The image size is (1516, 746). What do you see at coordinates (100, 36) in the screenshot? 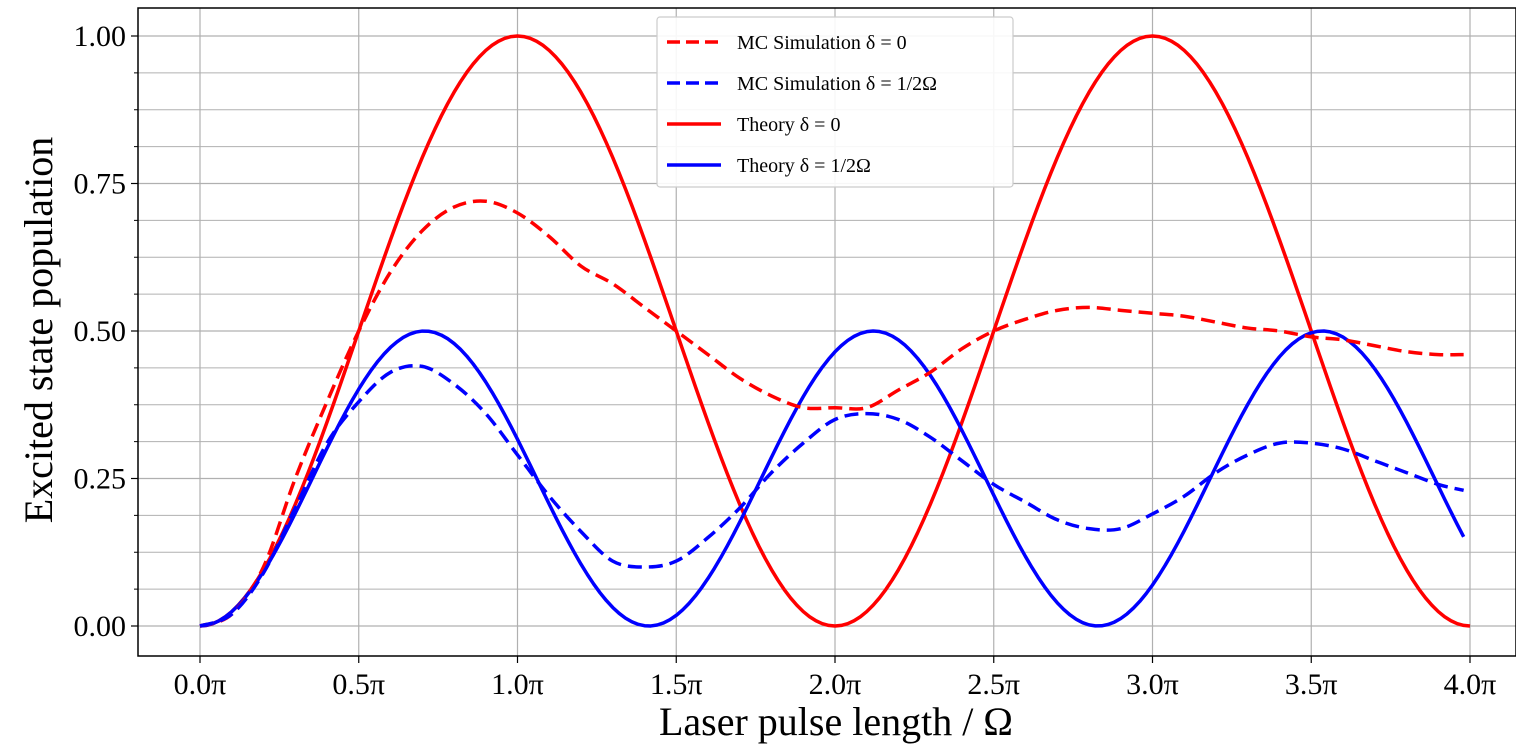
I see `y-tick-label: 1.00` at bounding box center [100, 36].